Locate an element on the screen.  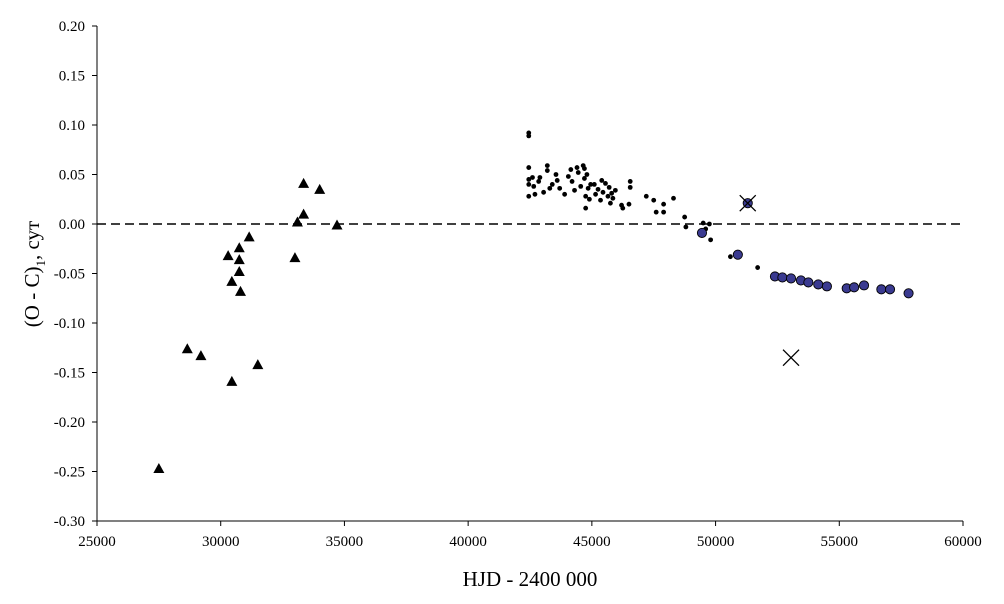
x-tick-label: 55000 is located at coordinates (840, 542).